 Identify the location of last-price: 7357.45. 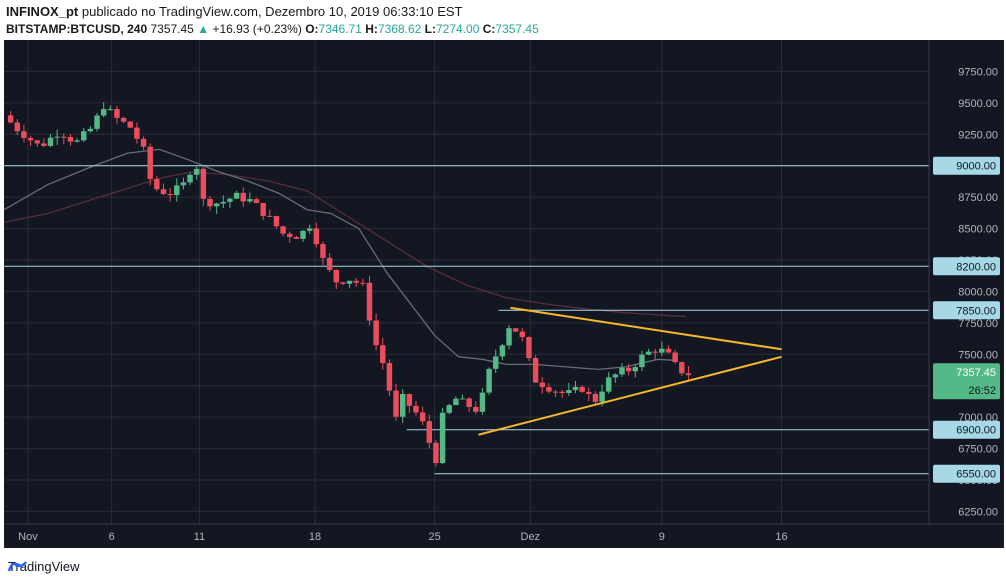
(172, 29).